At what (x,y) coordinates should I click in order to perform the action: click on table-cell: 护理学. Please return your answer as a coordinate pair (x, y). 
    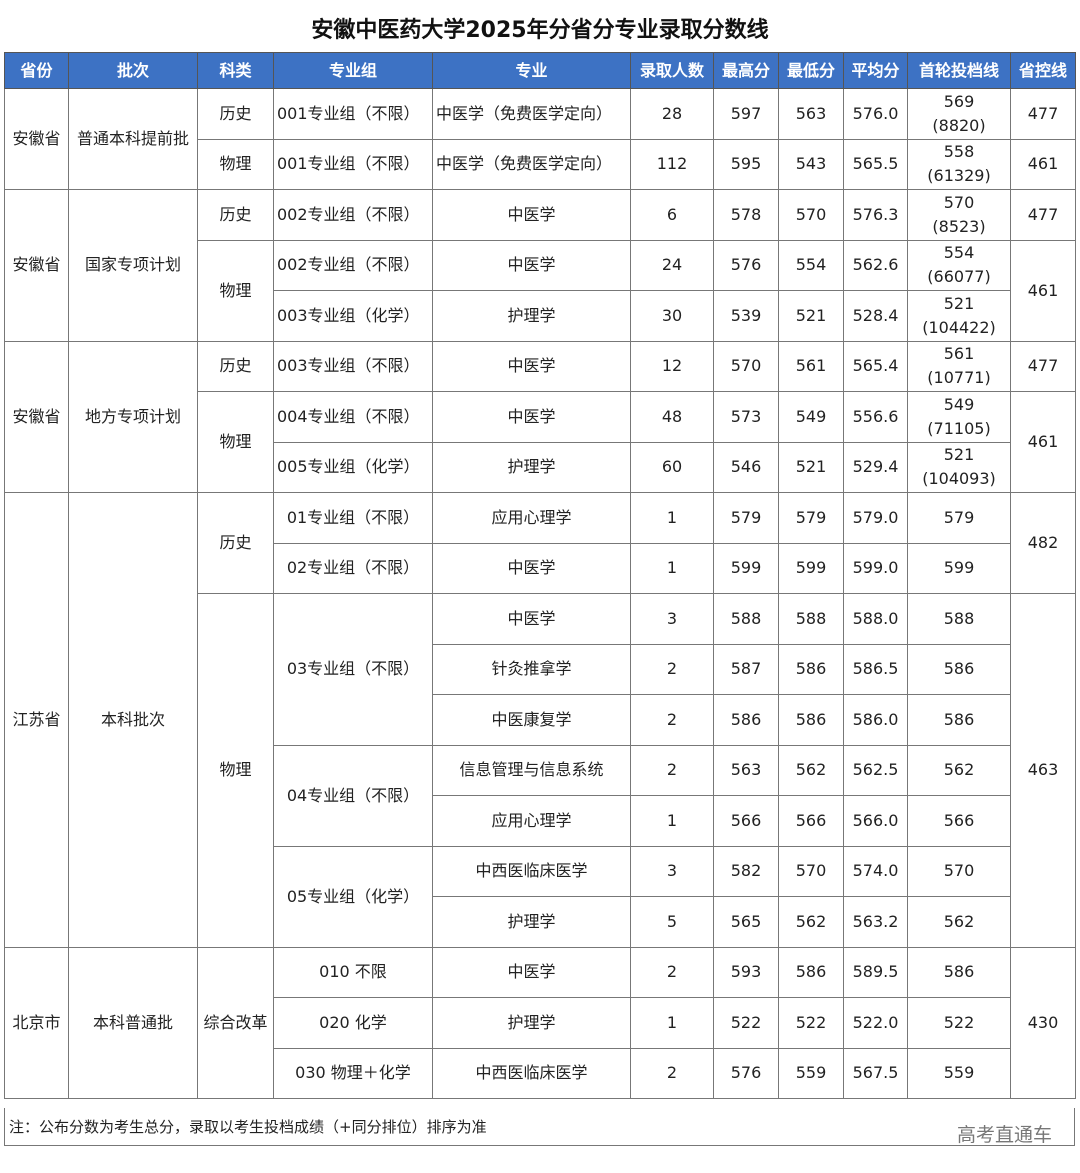
    Looking at the image, I should click on (531, 922).